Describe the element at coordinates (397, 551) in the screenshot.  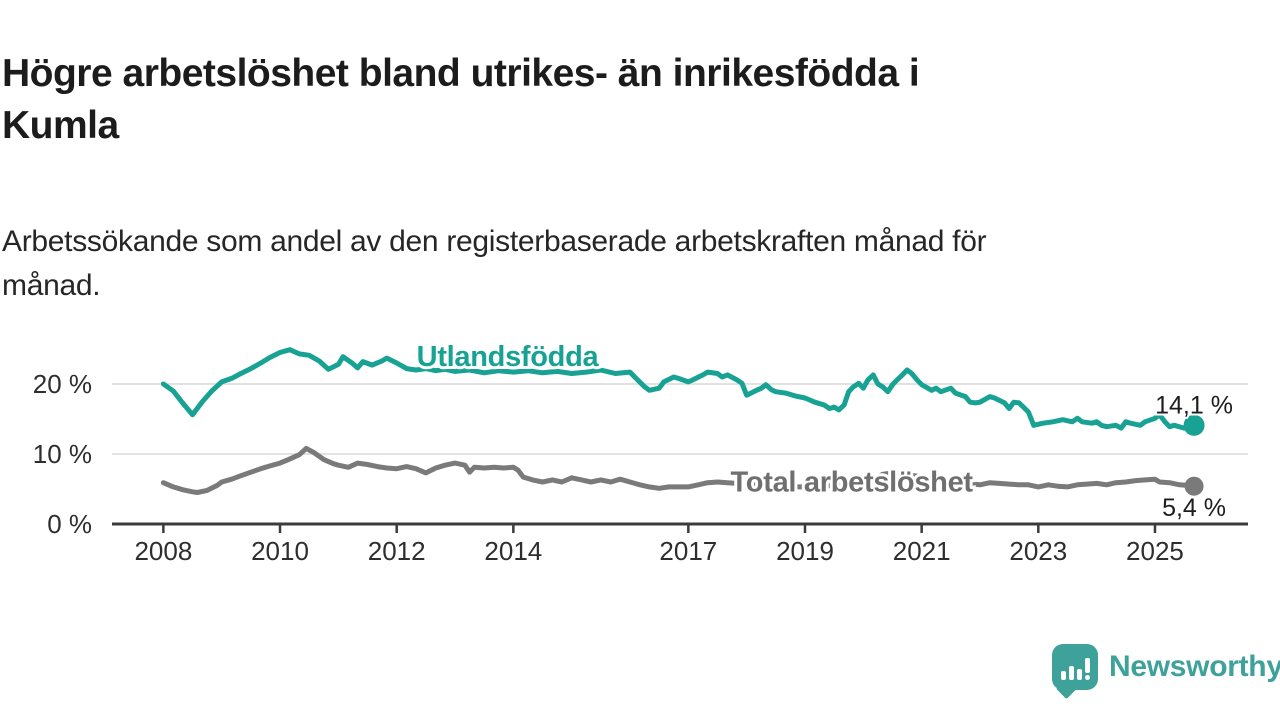
I see `x-axis-label: 2012` at that location.